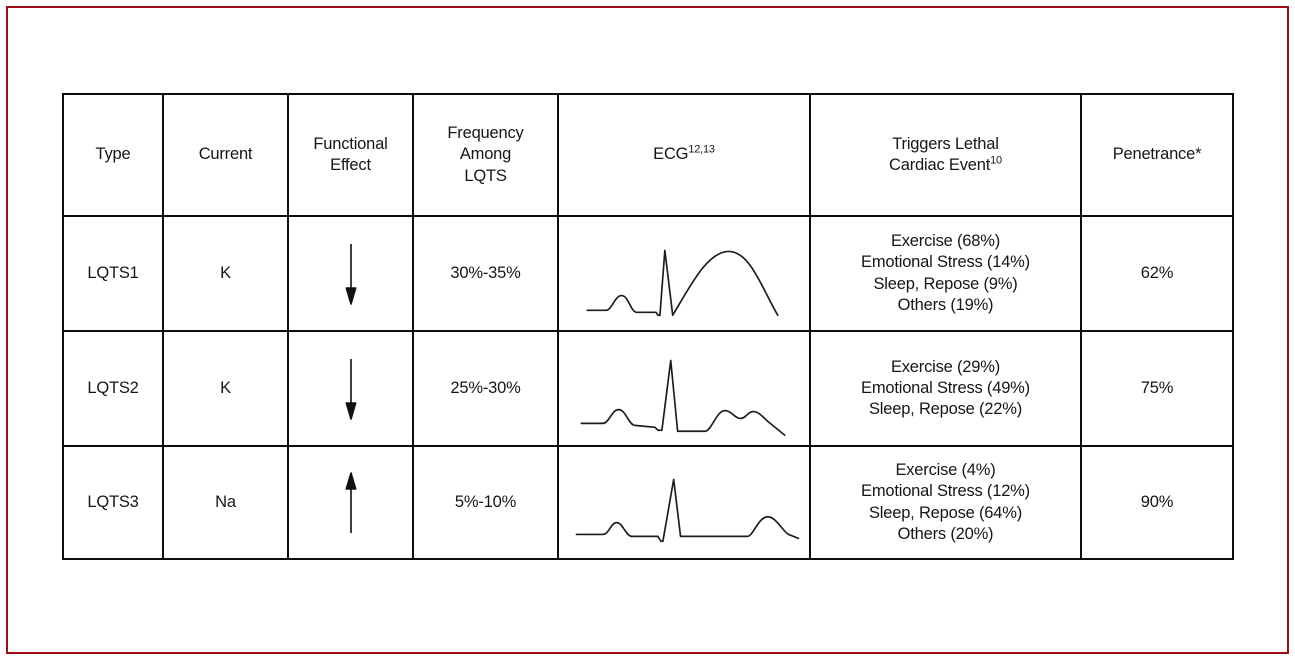 This screenshot has width=1295, height=660. I want to click on col-header-type-label: Type, so click(113, 154).